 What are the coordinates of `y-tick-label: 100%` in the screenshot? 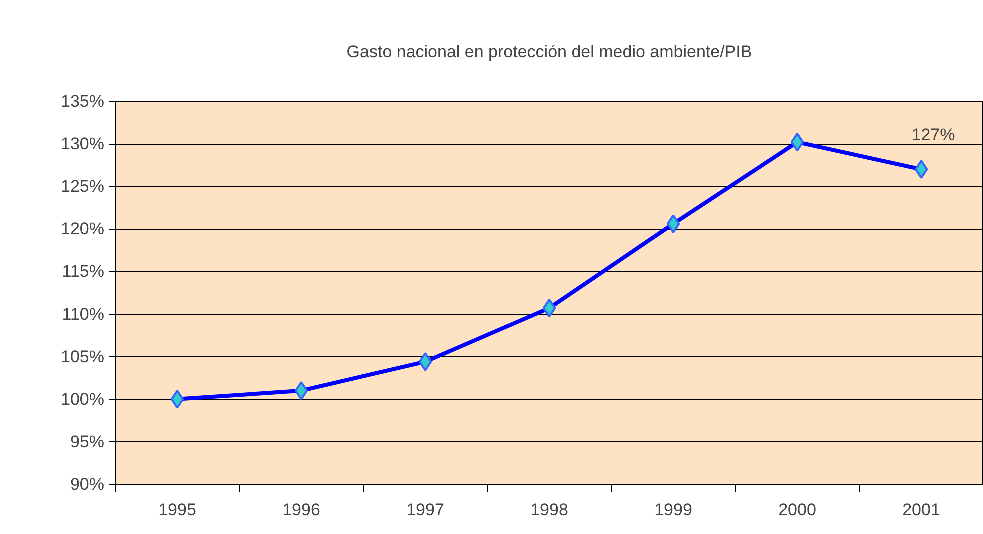 It's located at (83, 399).